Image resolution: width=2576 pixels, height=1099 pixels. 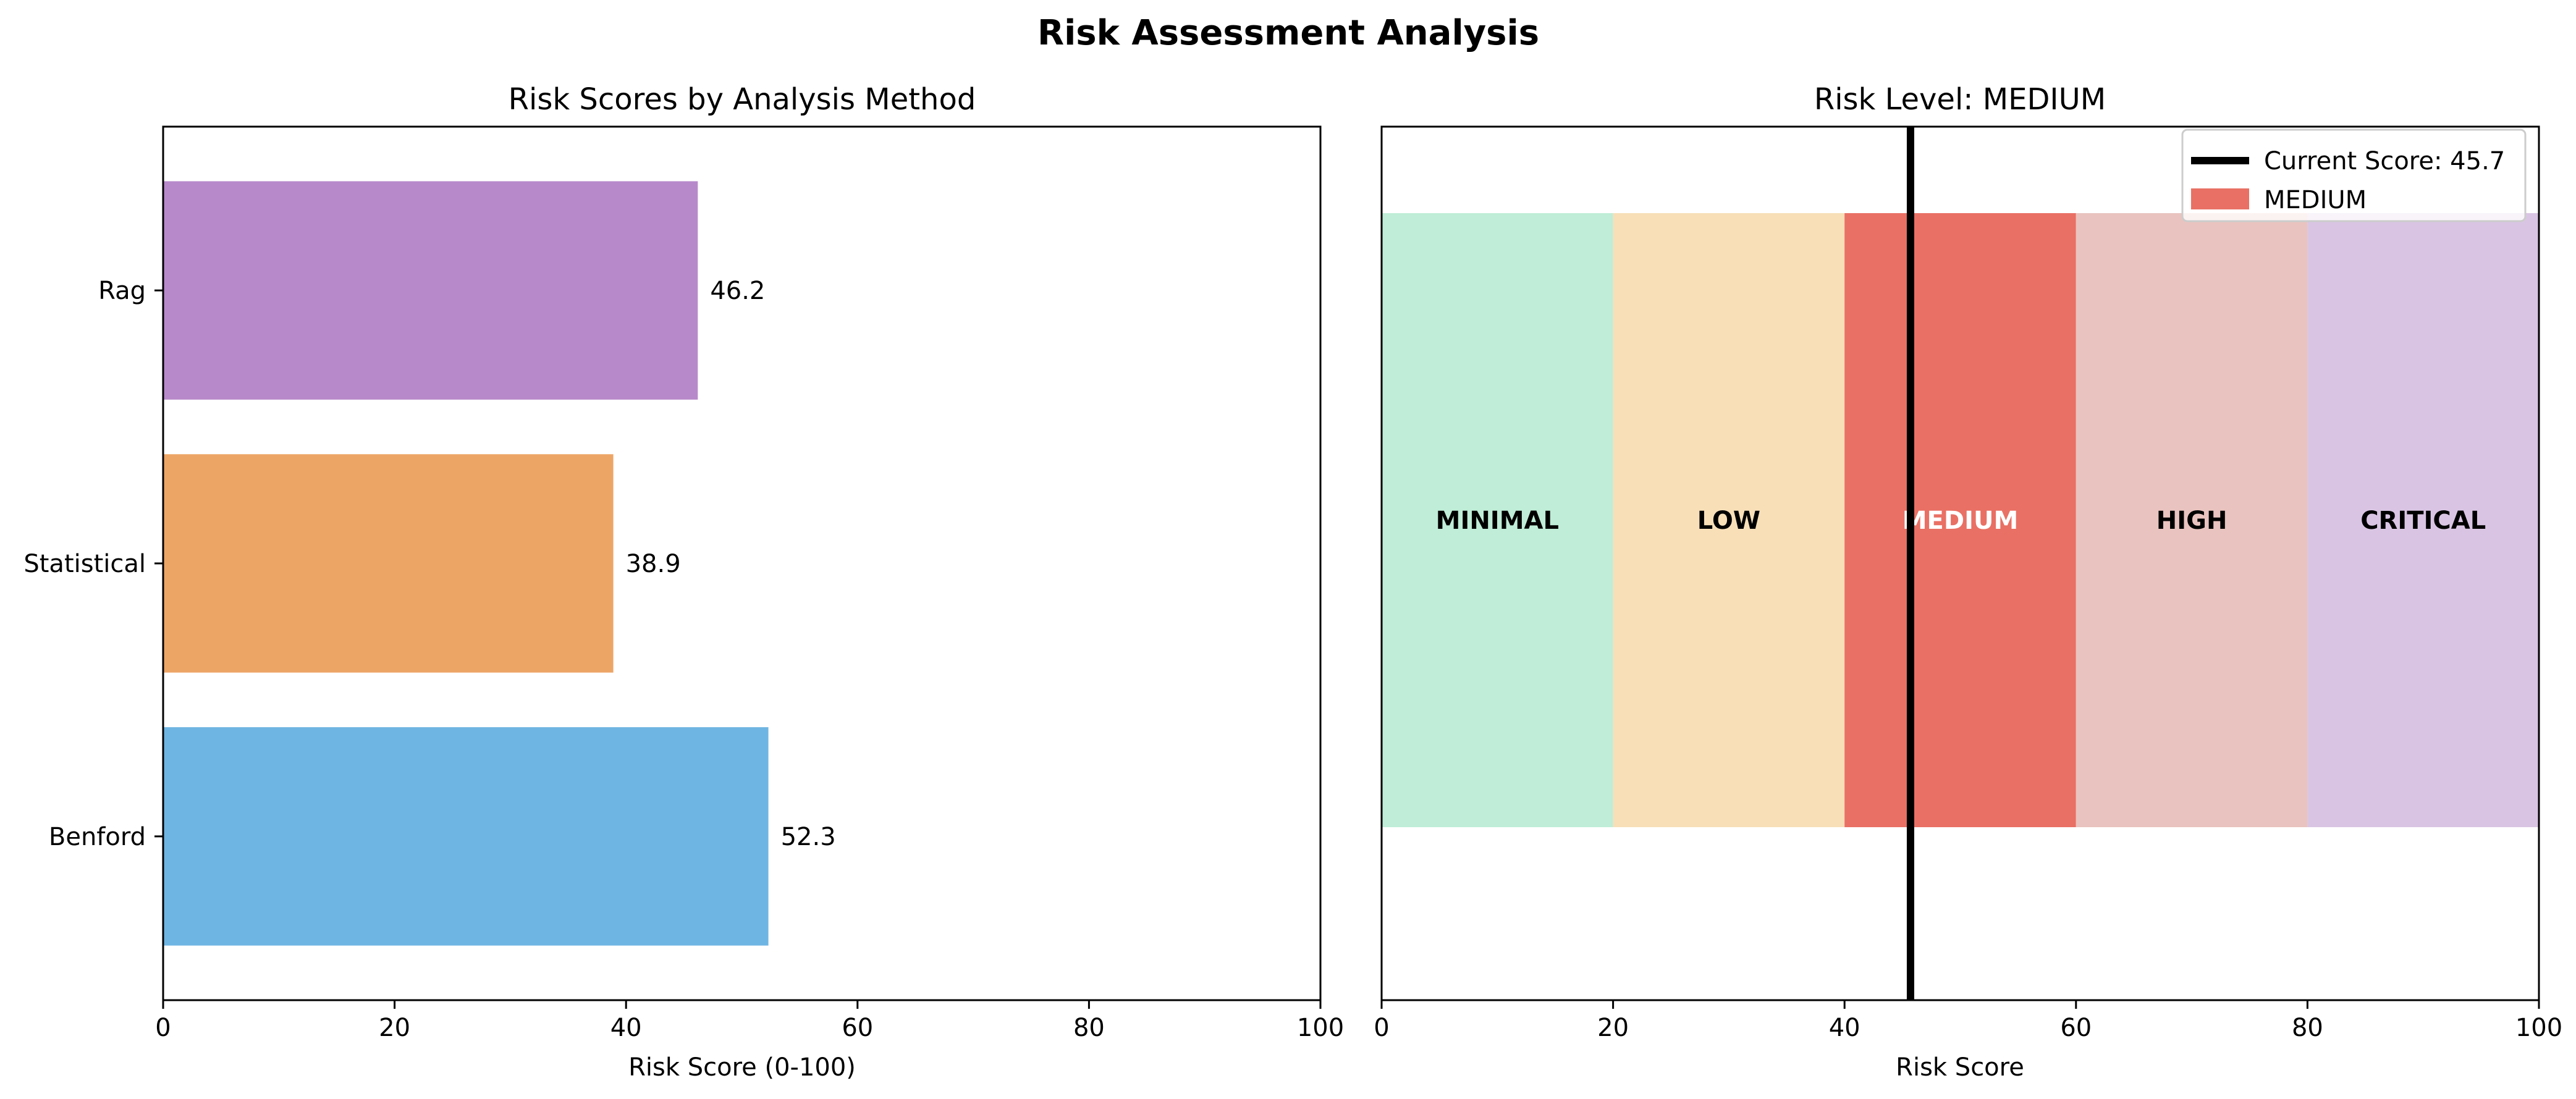 I want to click on band-label-critical: CRITICAL, so click(x=2423, y=521).